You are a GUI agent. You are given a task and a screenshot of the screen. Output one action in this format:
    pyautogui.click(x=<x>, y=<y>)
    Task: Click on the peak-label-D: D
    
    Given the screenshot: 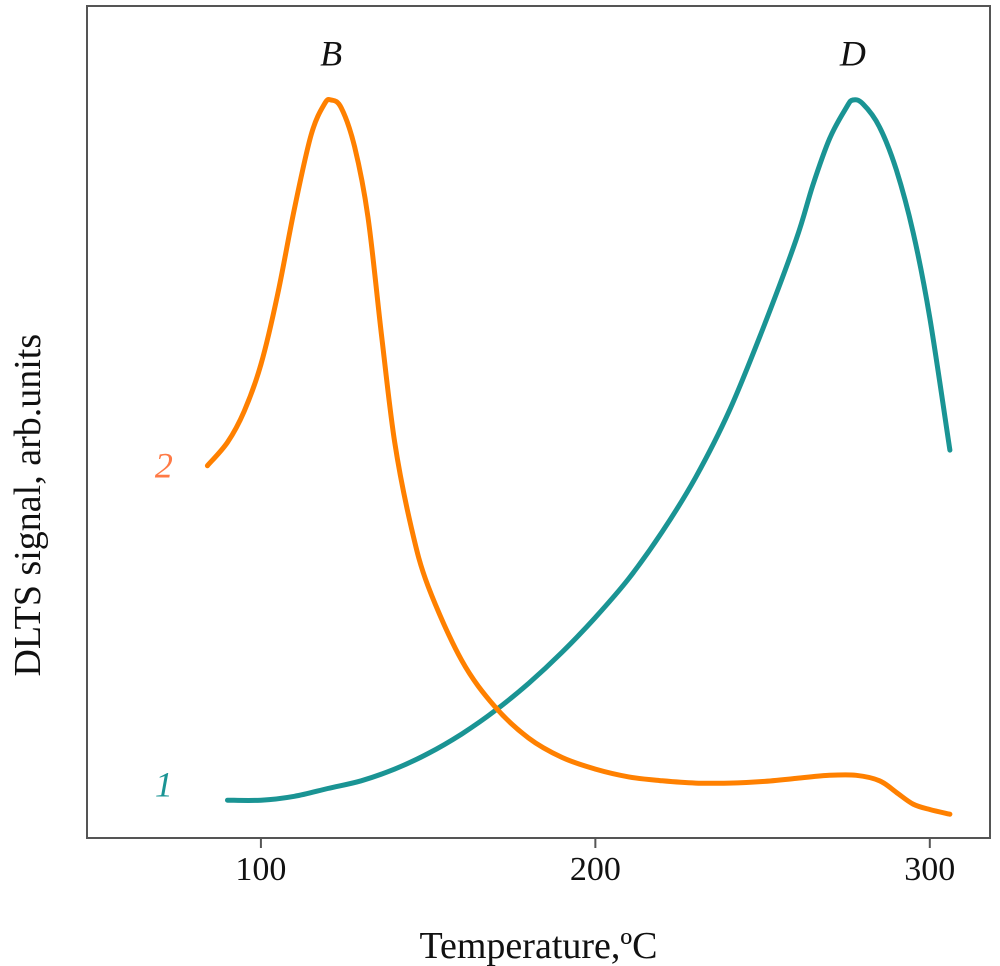 What is the action you would take?
    pyautogui.click(x=852, y=53)
    